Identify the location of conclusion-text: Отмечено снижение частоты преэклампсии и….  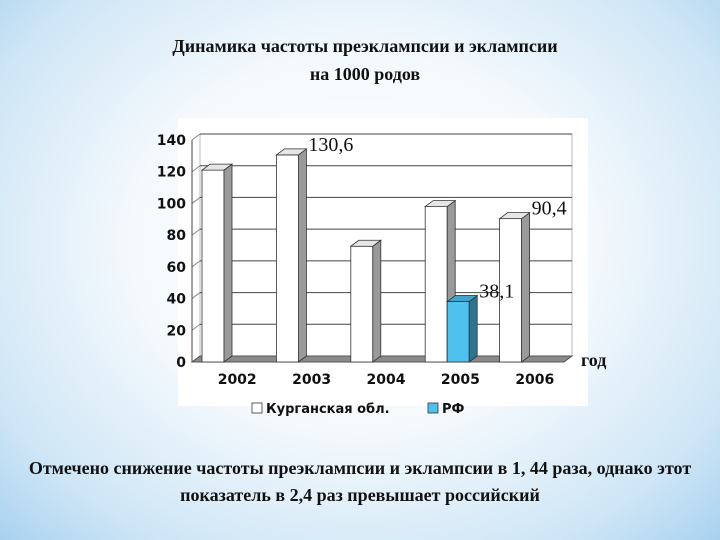
(360, 481).